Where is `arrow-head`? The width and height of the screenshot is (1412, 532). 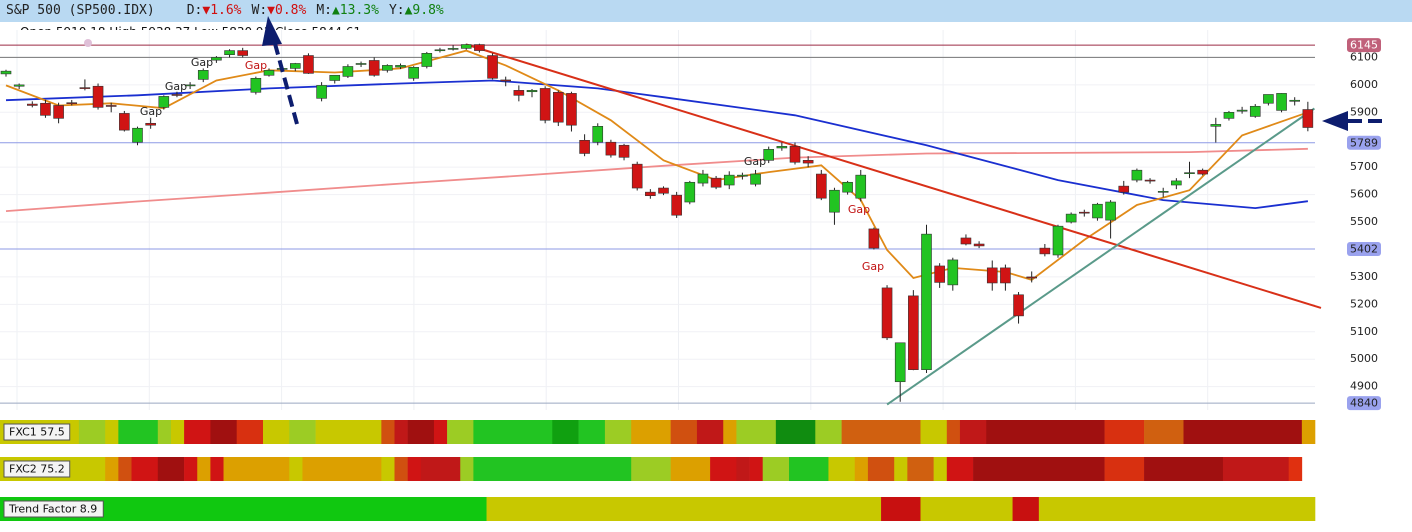 arrow-head is located at coordinates (272, 31).